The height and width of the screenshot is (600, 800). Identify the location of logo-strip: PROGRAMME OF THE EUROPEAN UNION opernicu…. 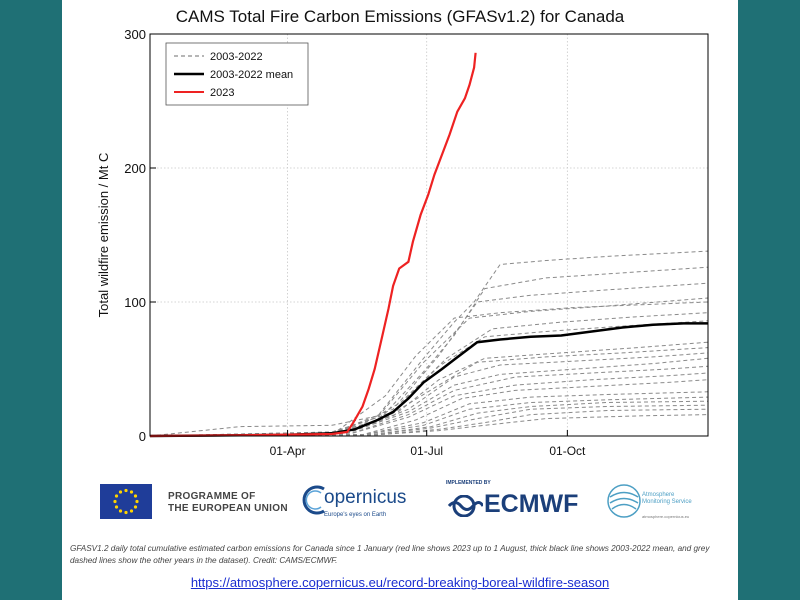
(400, 503).